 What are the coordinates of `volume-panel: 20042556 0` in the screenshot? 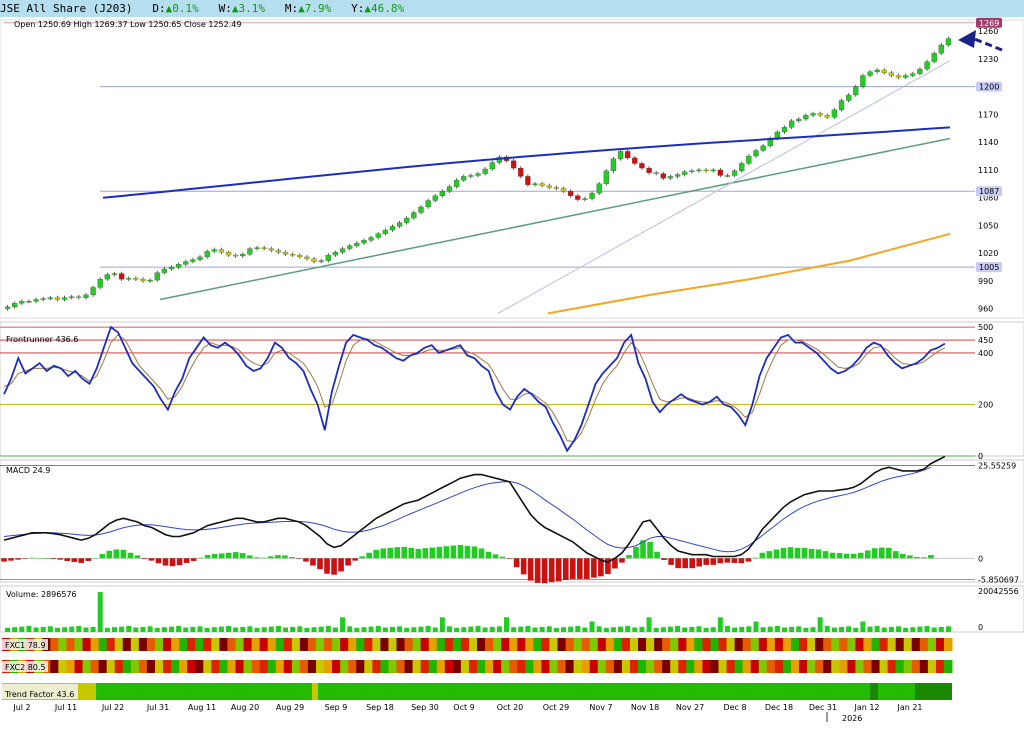 It's located at (512, 609).